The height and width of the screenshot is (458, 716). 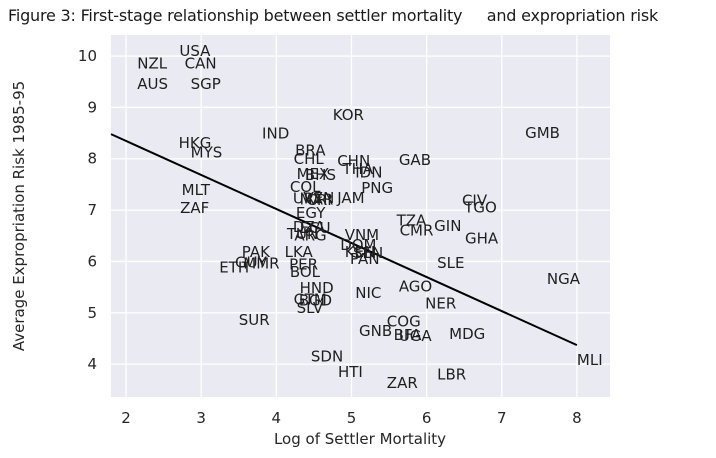 I want to click on y-tick-label-9: 9, so click(x=92, y=107).